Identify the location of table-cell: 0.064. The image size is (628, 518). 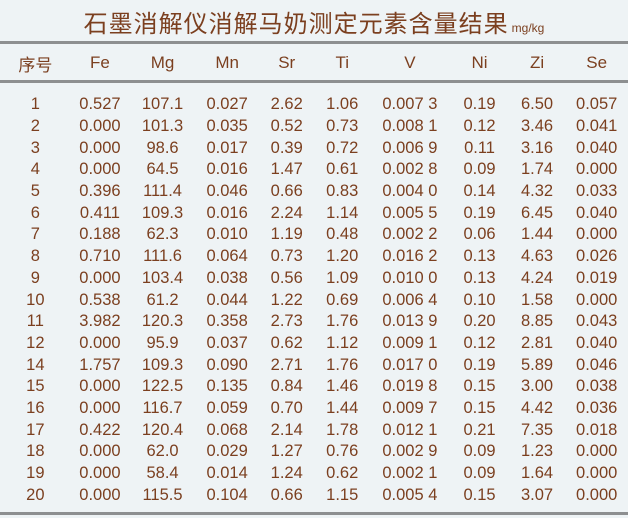
(227, 256).